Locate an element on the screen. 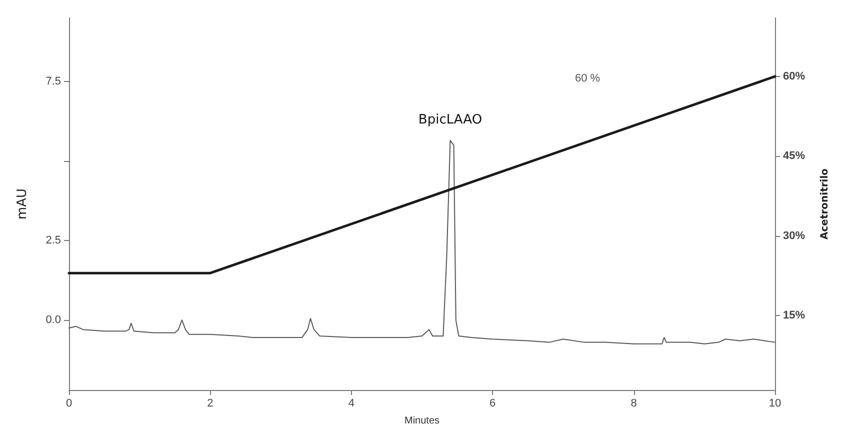  annotation: 60 % is located at coordinates (587, 78).